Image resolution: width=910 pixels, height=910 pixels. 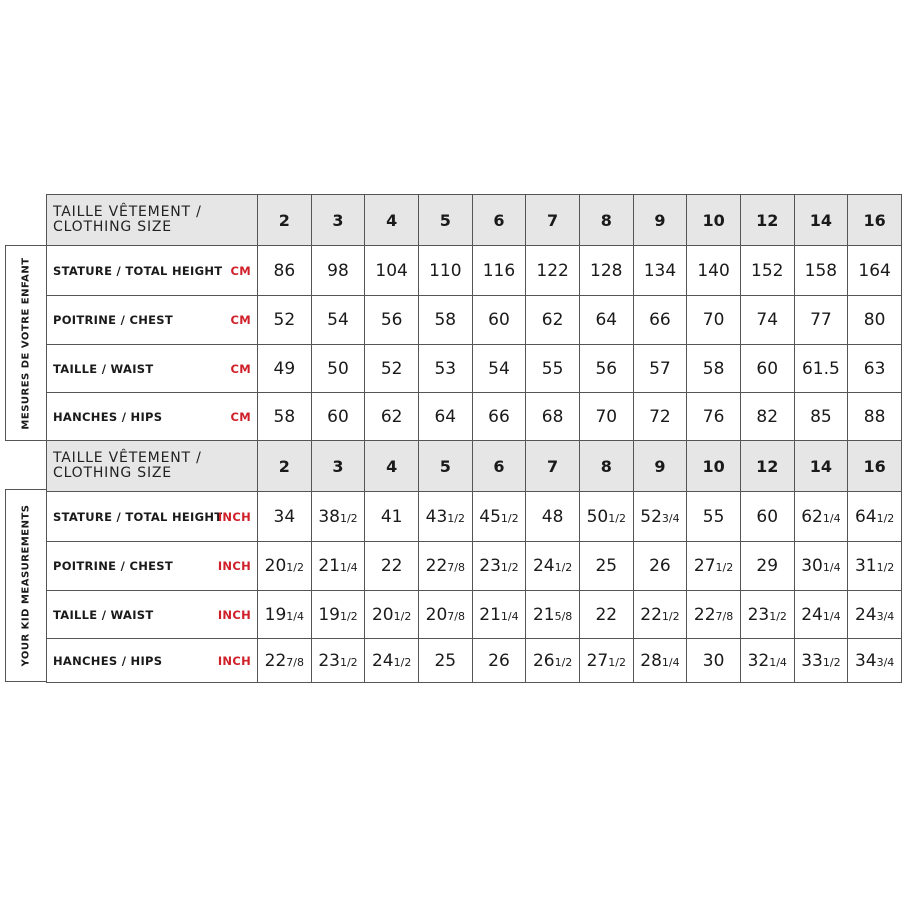 What do you see at coordinates (660, 220) in the screenshot?
I see `size-header-cell: 9` at bounding box center [660, 220].